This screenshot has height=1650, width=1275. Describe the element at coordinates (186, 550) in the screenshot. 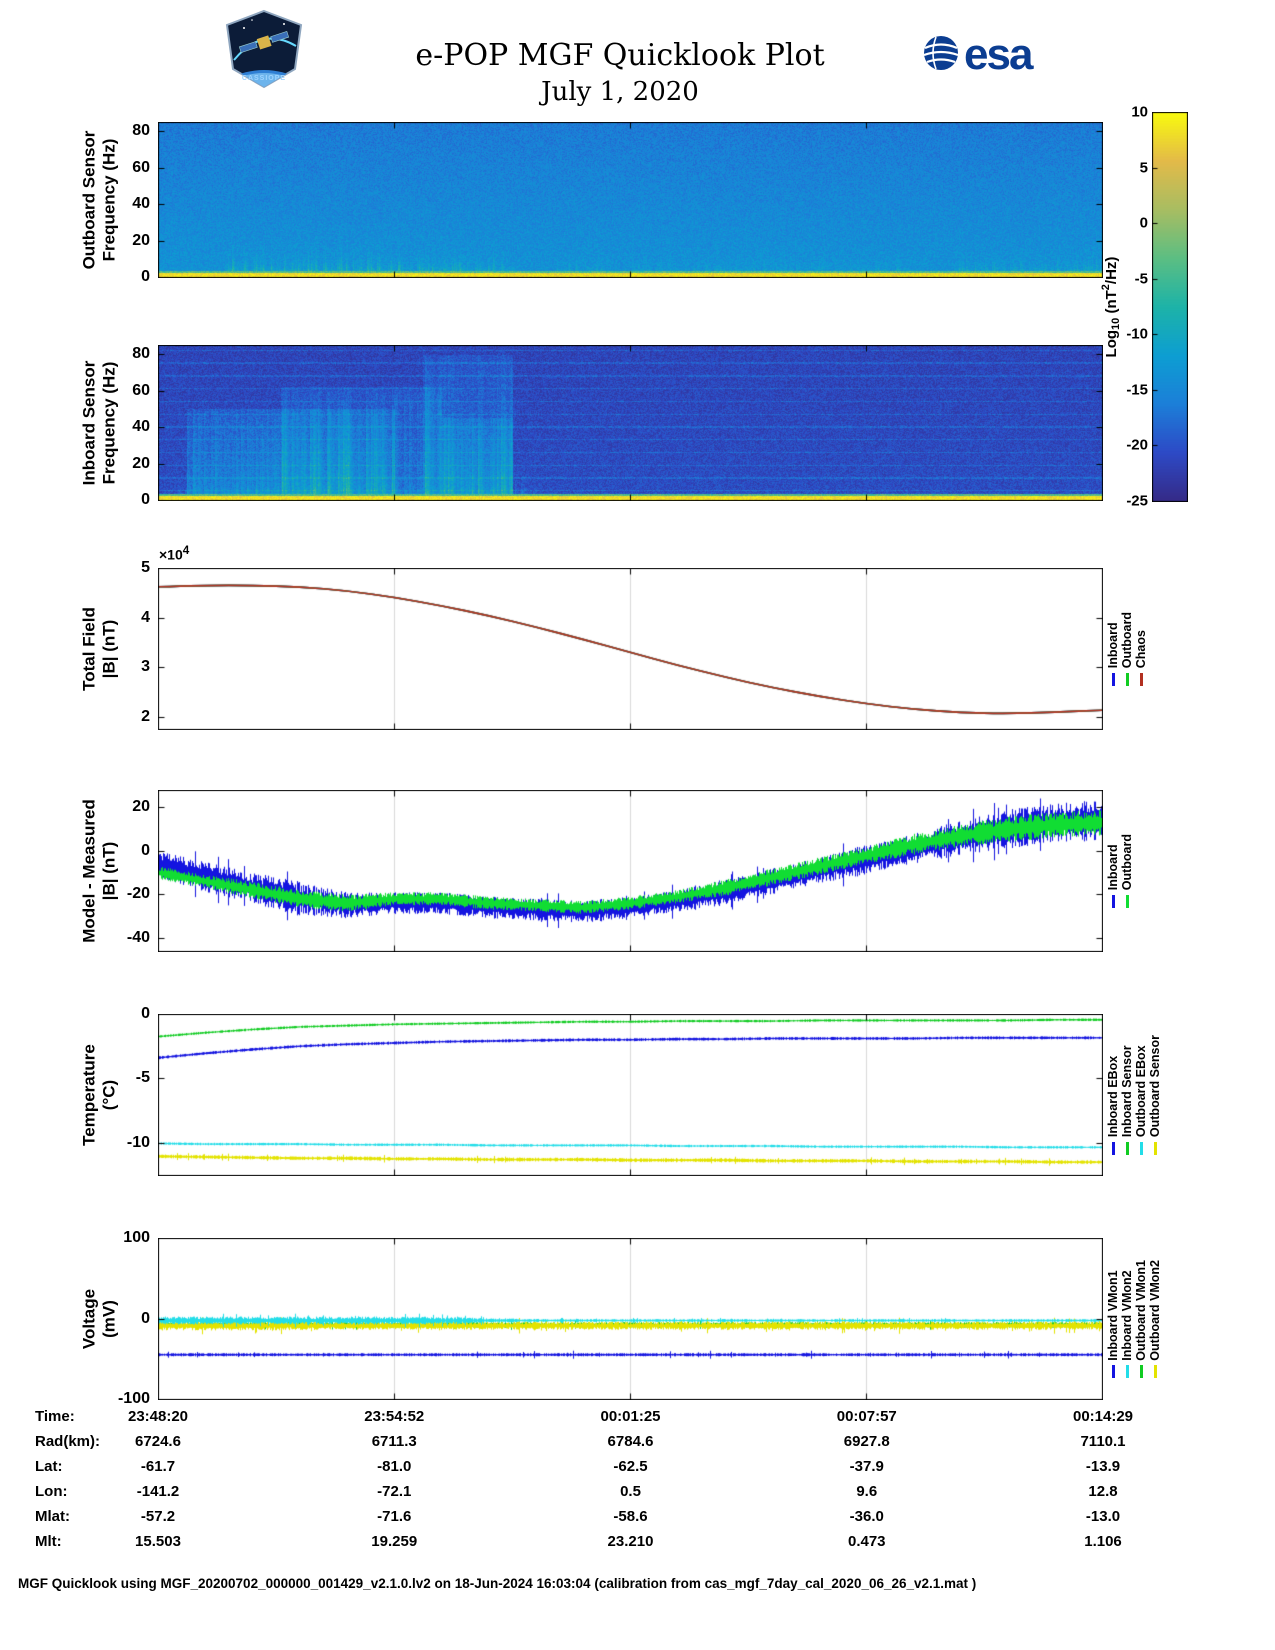

I see `exponent-power: 4` at that location.